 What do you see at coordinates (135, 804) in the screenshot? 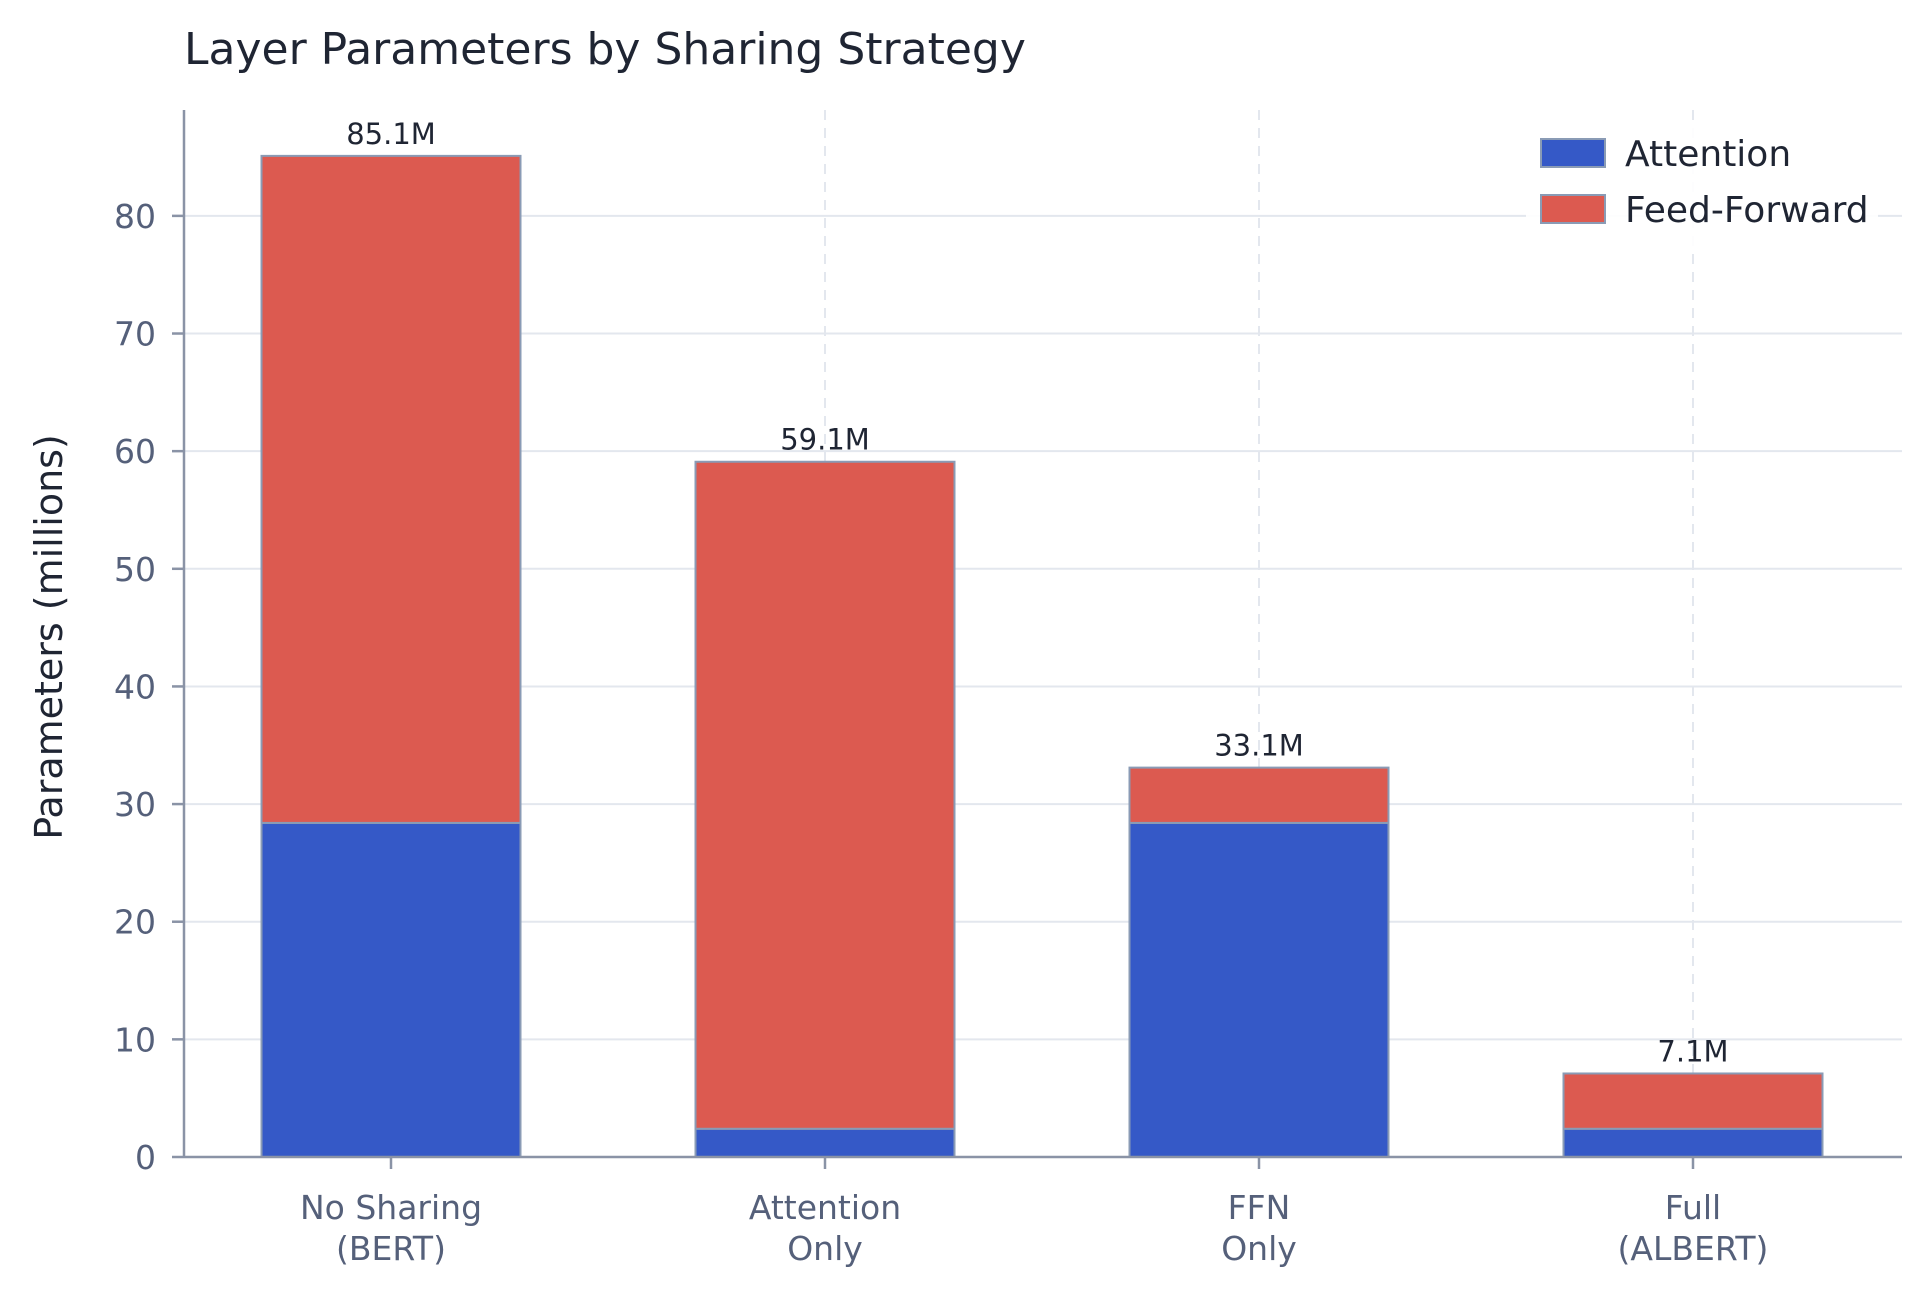
I see `y-tick-label-3: 30` at bounding box center [135, 804].